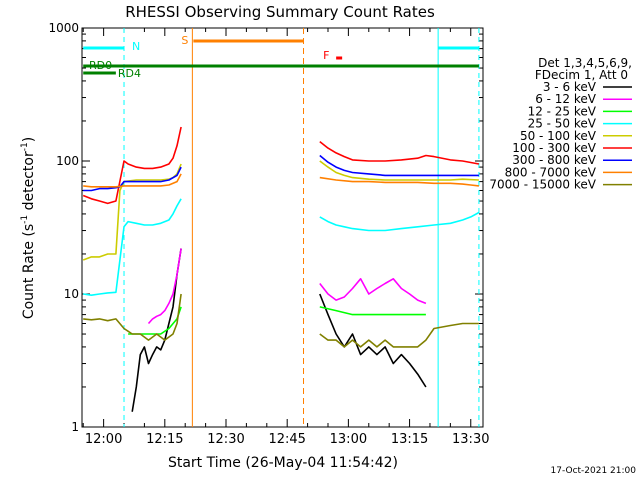 Image resolution: width=640 pixels, height=480 pixels. I want to click on y-tick-label: 10, so click(71, 294).